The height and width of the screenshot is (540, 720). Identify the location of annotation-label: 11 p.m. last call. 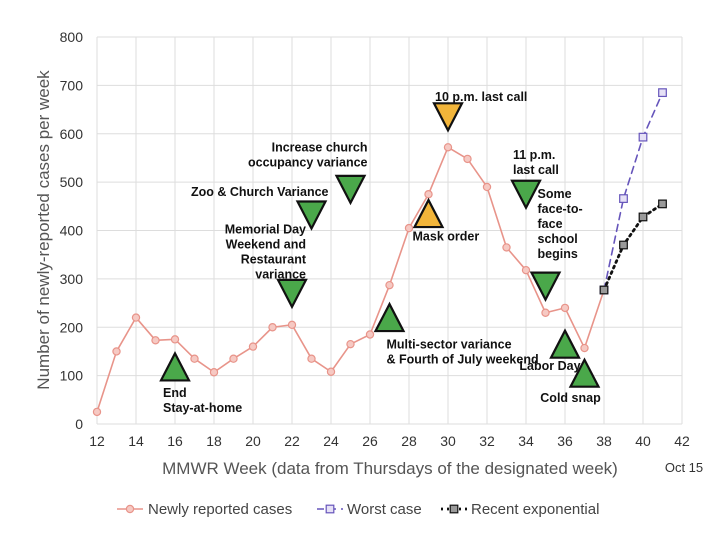
(536, 162).